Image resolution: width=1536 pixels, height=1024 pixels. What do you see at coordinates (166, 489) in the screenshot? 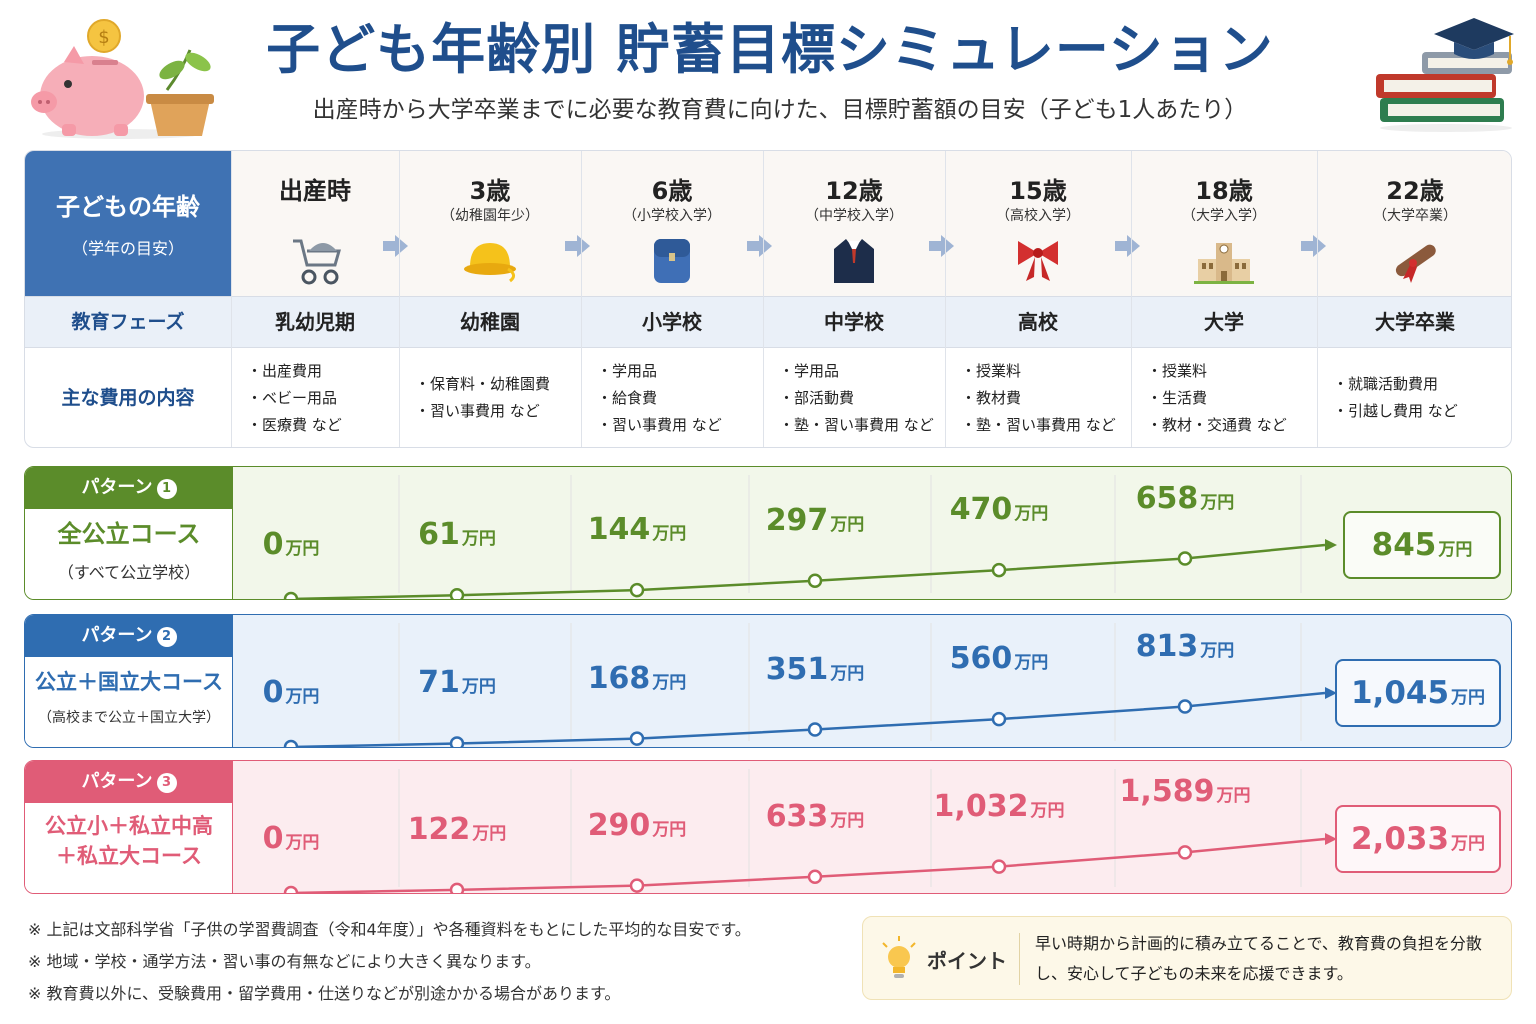
I see `pattern-number-badge: 1` at bounding box center [166, 489].